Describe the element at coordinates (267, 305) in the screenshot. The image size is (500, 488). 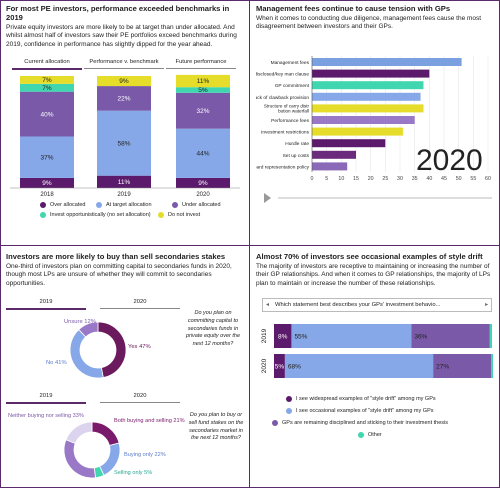
I see `dropdown-left-arrow: ◂` at that location.